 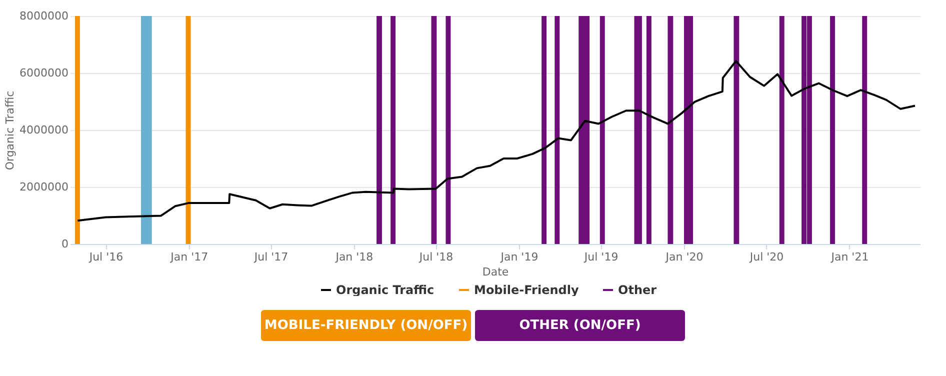 I want to click on y-axis-title: Organic Traffic, so click(x=10, y=130).